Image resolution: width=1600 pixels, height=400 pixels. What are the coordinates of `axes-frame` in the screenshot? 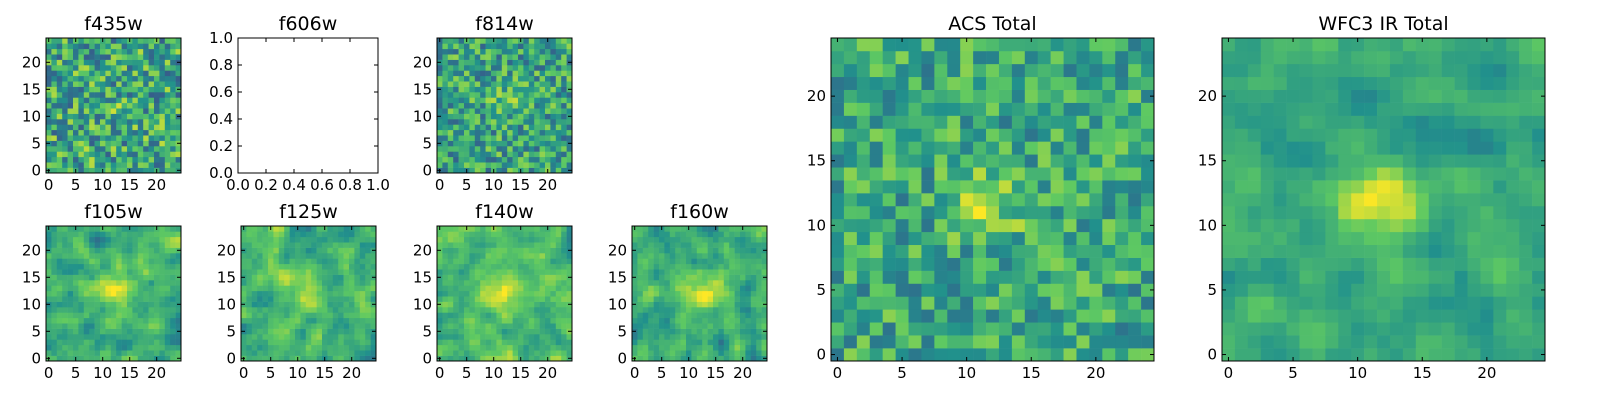 It's located at (308, 293).